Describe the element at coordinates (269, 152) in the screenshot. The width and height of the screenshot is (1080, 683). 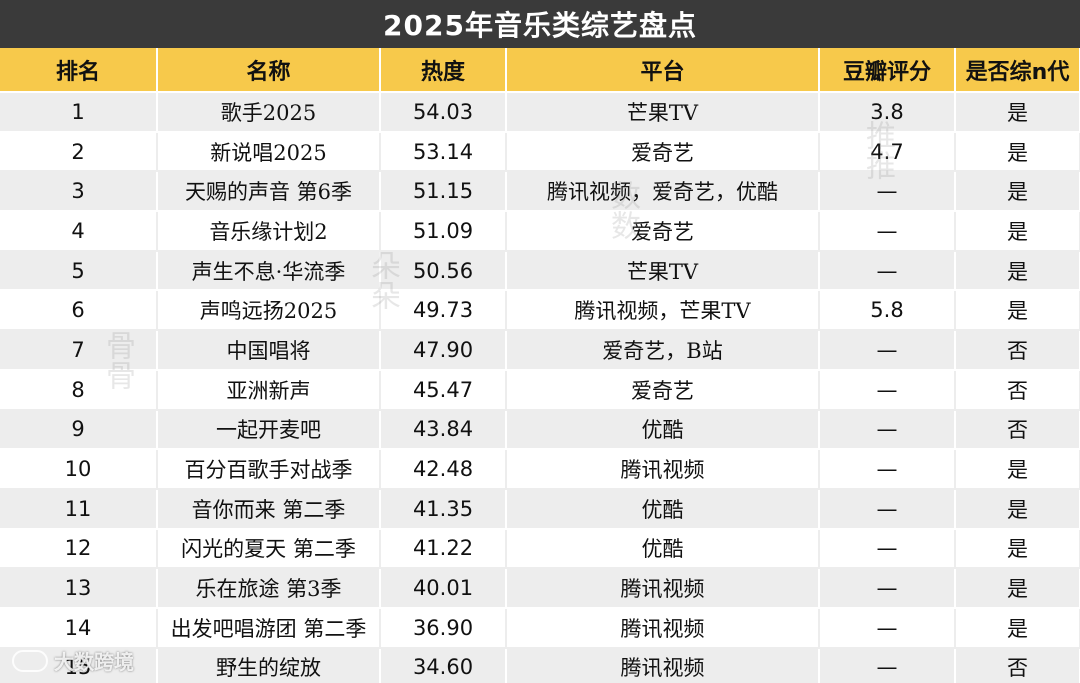
I see `cell-name: 新说唱2025` at that location.